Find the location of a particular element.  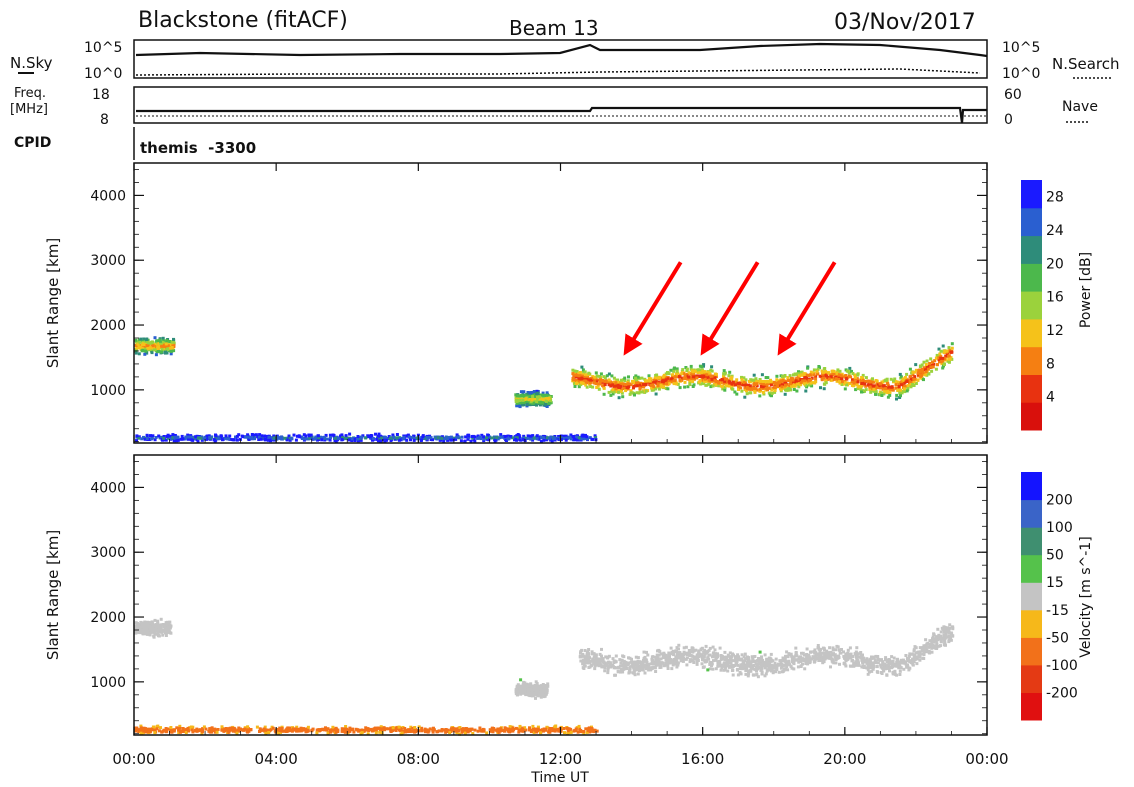

y-tick-label: 1000 is located at coordinates (108, 391).